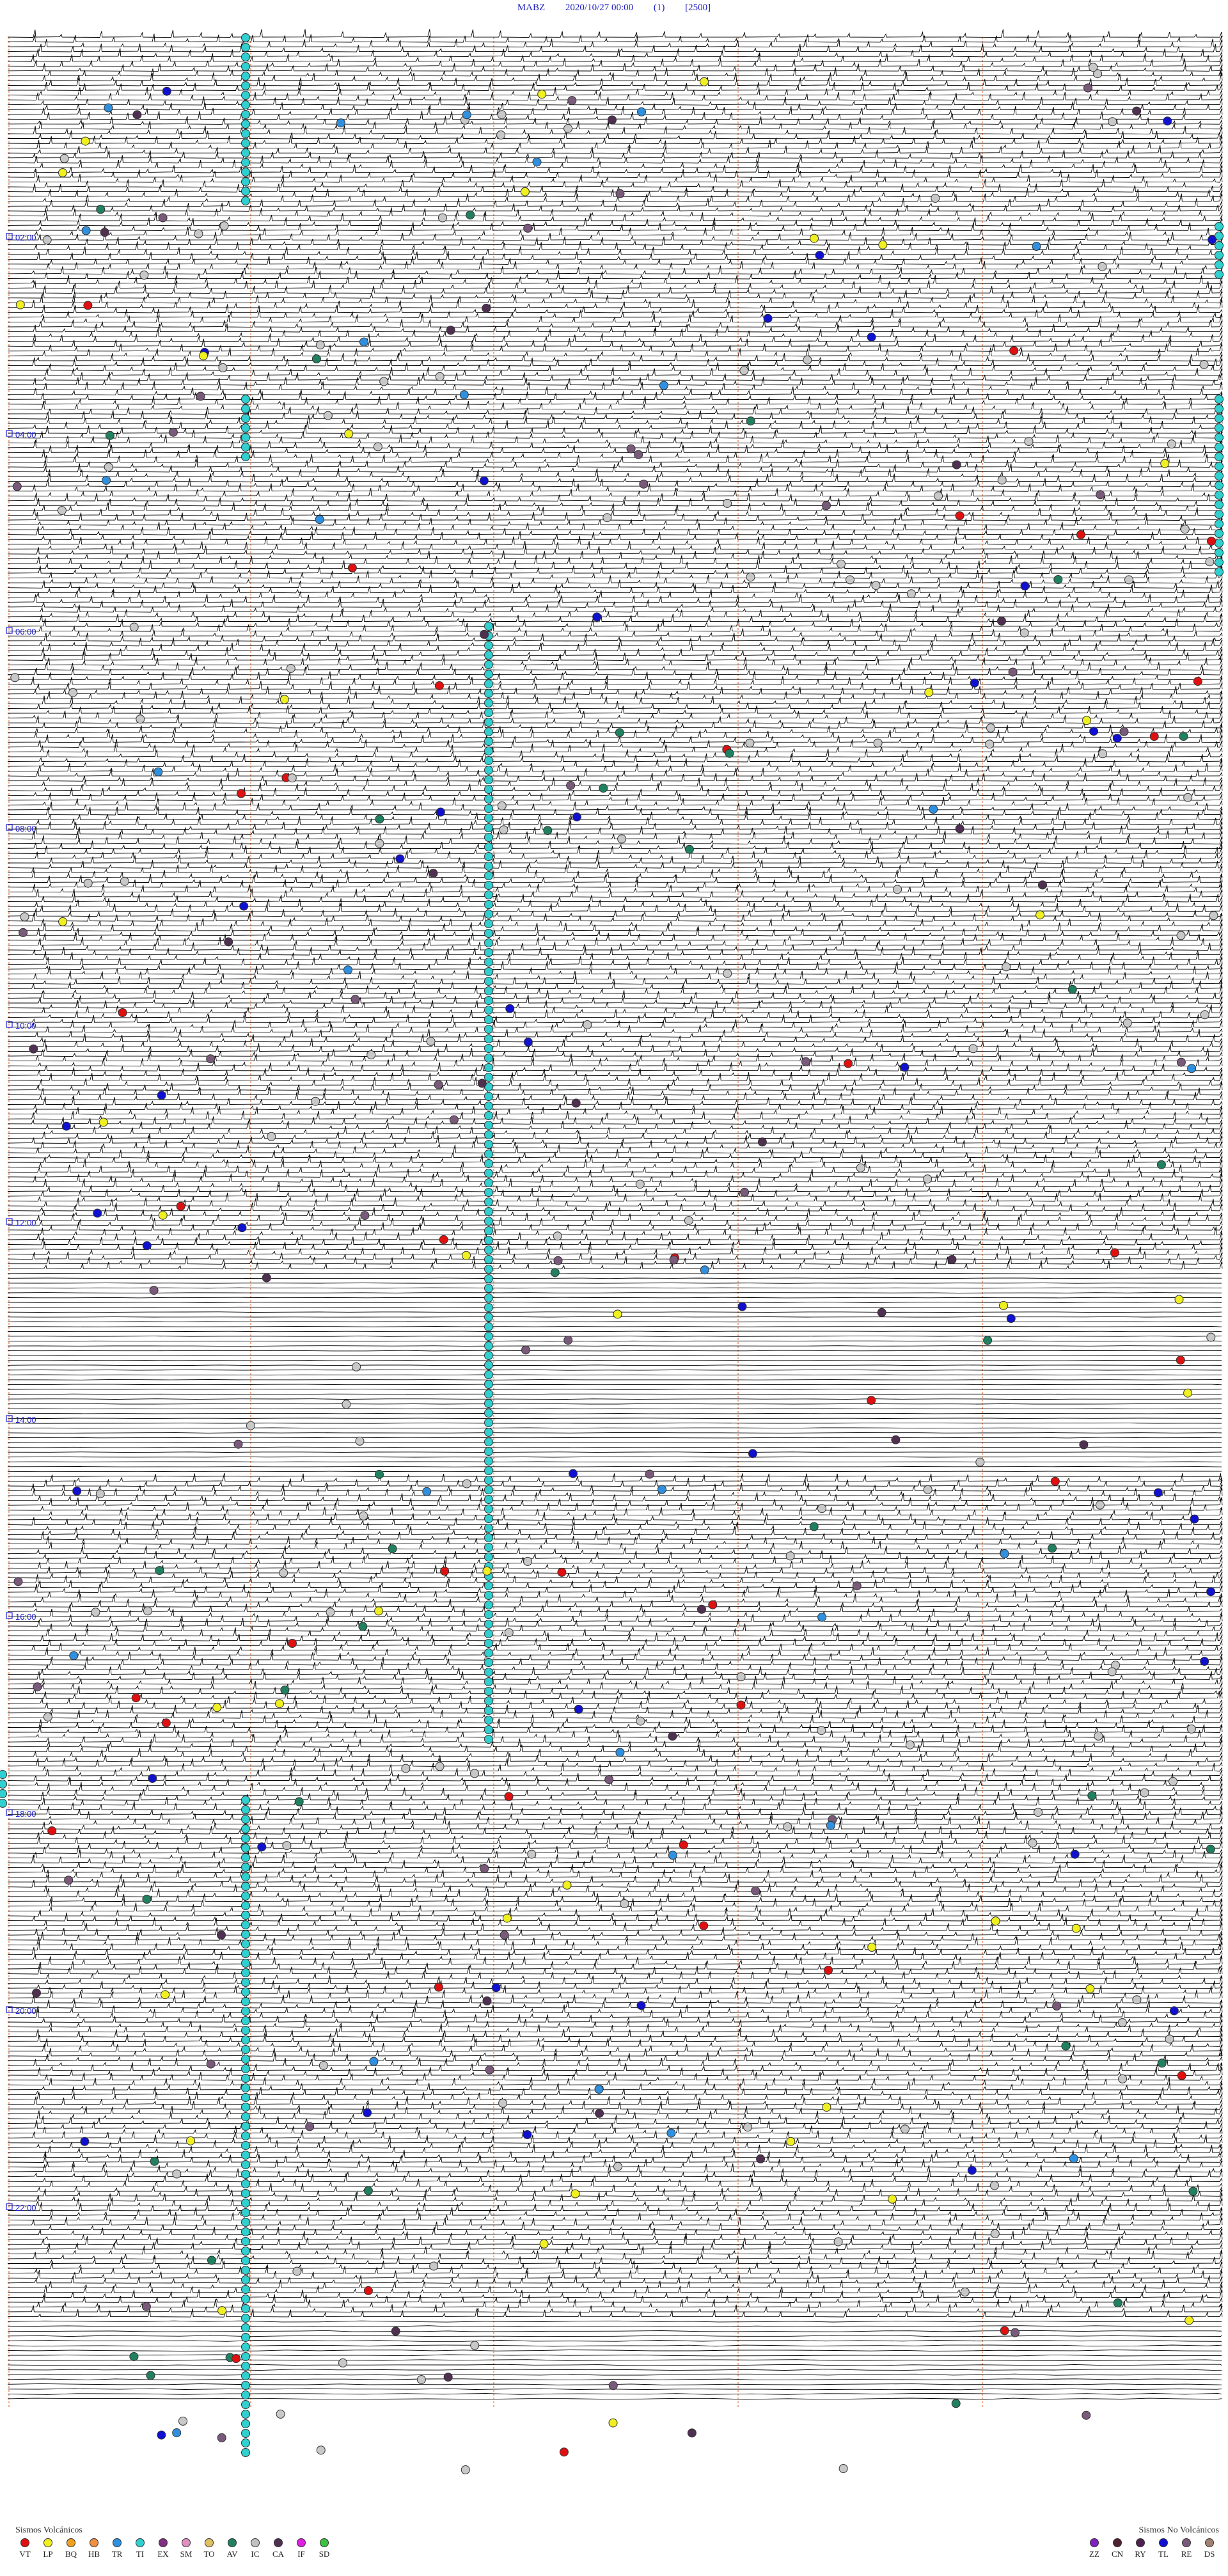 This screenshot has height=2576, width=1228. I want to click on legend-volcanic-bq: BQ, so click(71, 2548).